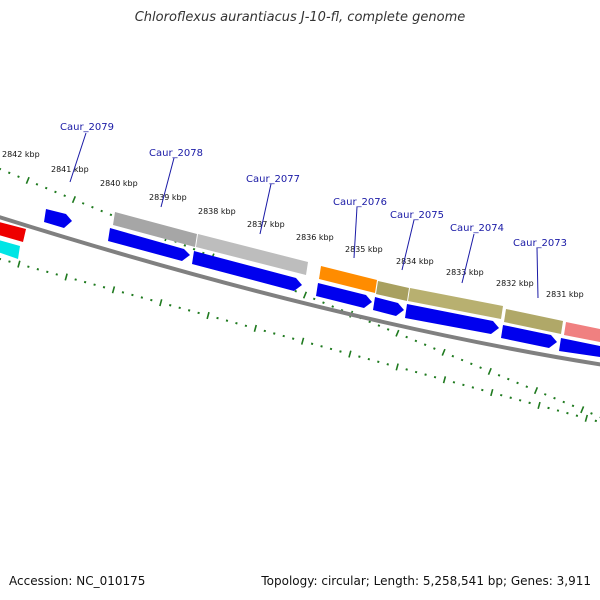  I want to click on gene-label: Caur_2079, so click(87, 127).